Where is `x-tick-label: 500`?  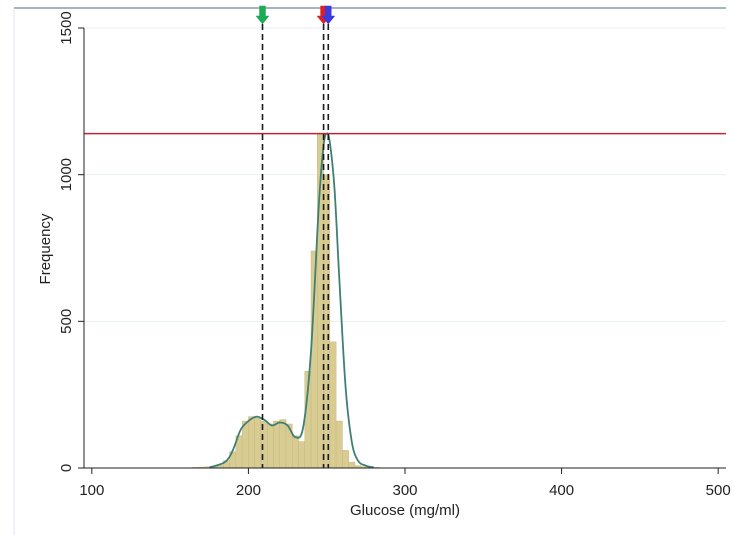
x-tick-label: 500 is located at coordinates (718, 490).